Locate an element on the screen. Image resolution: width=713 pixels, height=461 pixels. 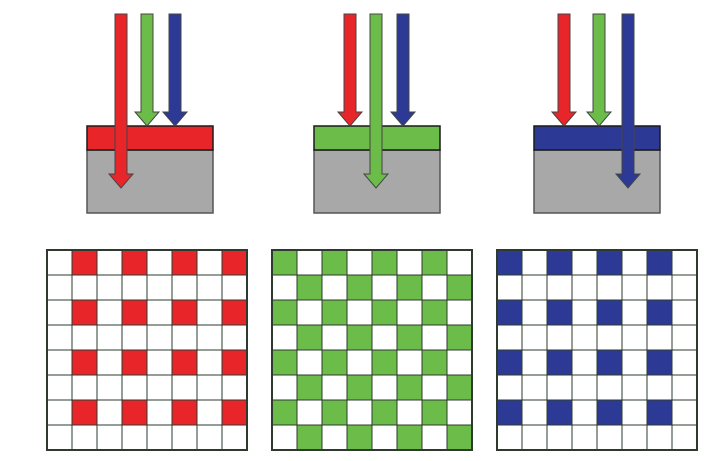
red-filter-layer is located at coordinates (150, 138).